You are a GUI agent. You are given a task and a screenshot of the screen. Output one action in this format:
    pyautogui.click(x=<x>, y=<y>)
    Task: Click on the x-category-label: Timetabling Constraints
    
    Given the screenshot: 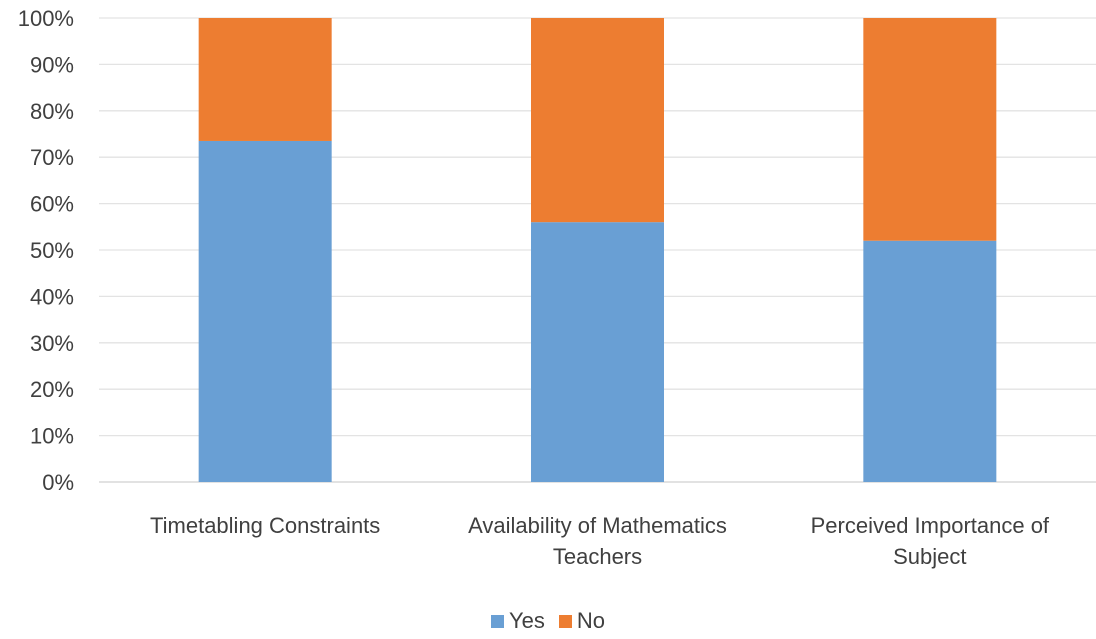 What is the action you would take?
    pyautogui.click(x=265, y=525)
    